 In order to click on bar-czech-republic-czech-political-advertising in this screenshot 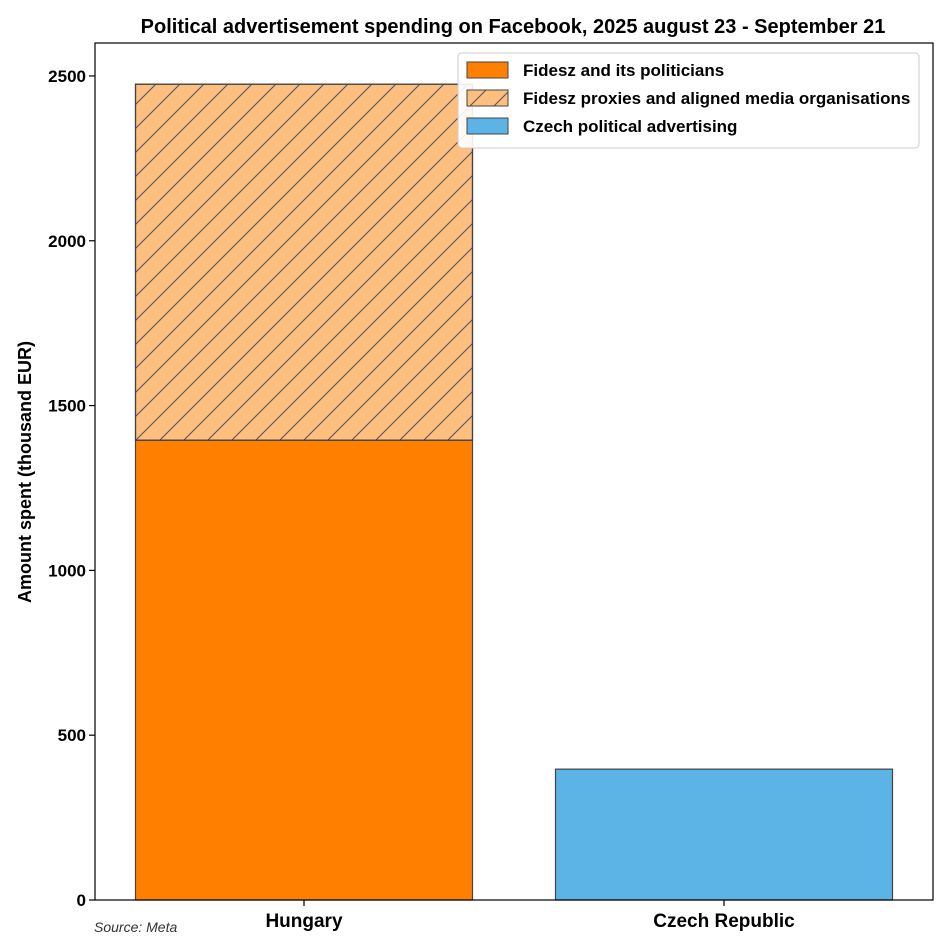, I will do `click(724, 834)`.